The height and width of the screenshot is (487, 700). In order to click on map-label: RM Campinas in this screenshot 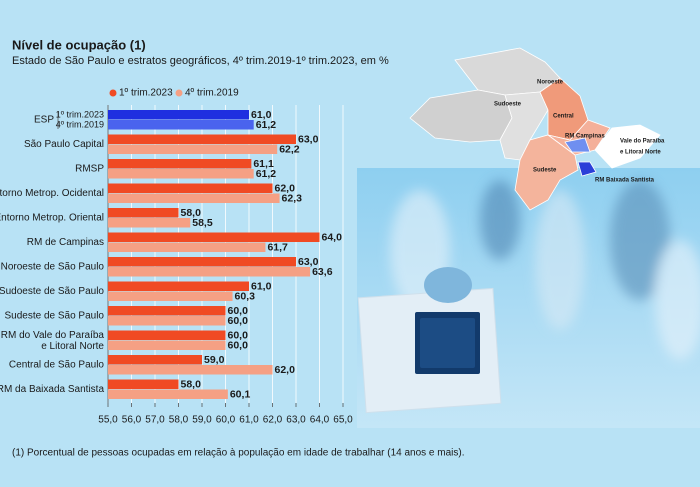, I will do `click(585, 137)`.